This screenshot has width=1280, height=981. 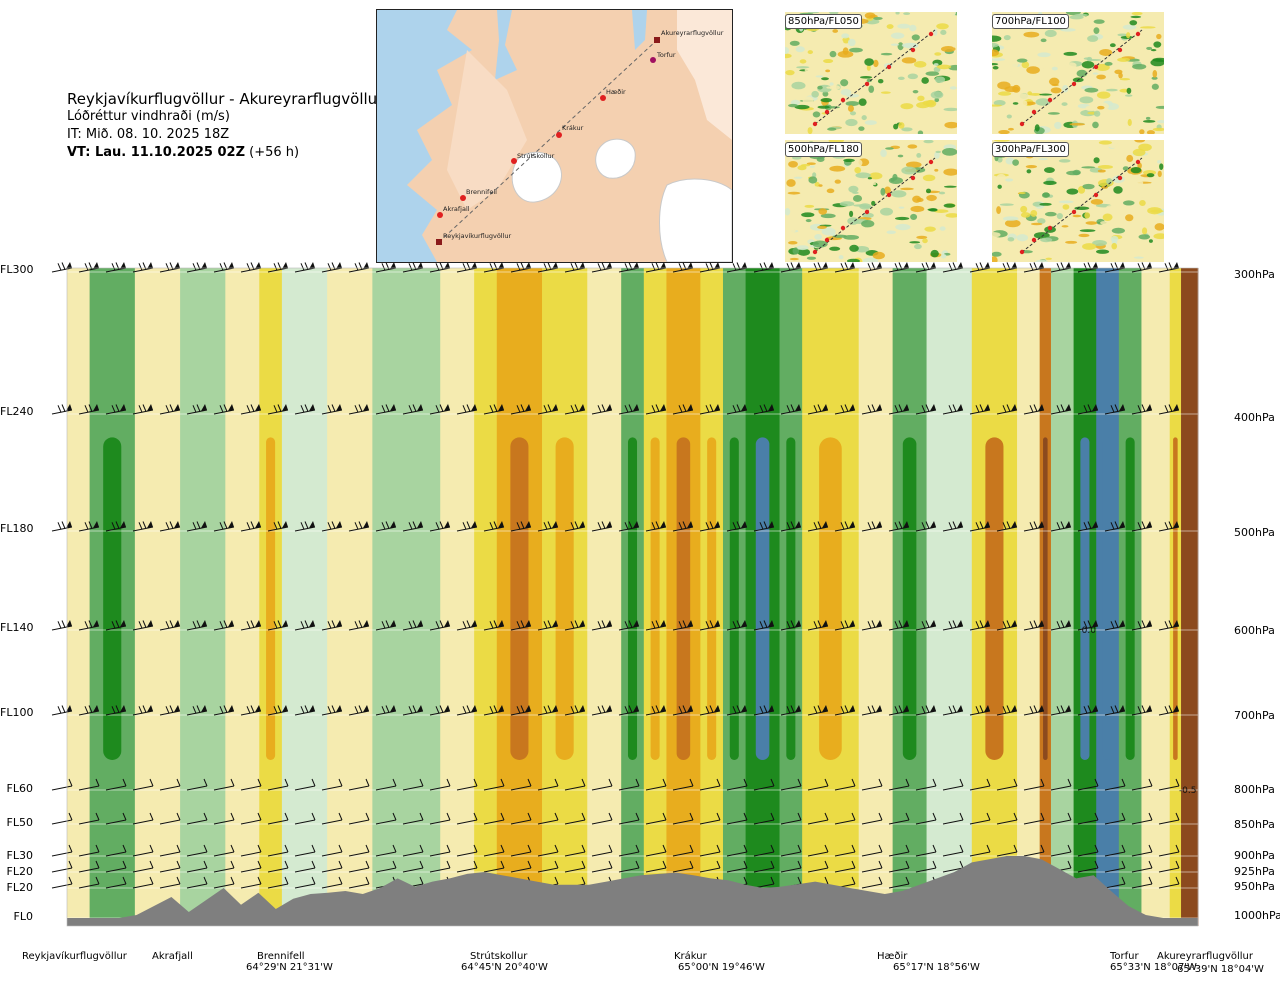 I want to click on fl-label: FL60, so click(x=19, y=788).